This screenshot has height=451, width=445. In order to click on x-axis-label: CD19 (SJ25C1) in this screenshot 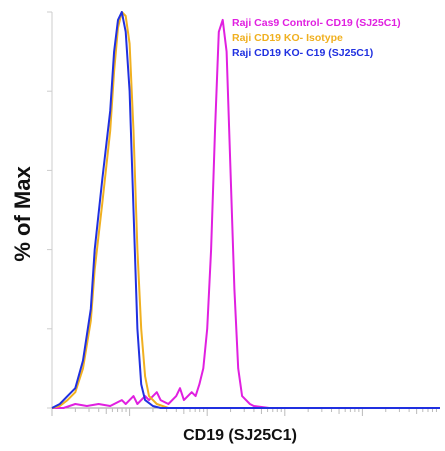, I will do `click(240, 435)`.